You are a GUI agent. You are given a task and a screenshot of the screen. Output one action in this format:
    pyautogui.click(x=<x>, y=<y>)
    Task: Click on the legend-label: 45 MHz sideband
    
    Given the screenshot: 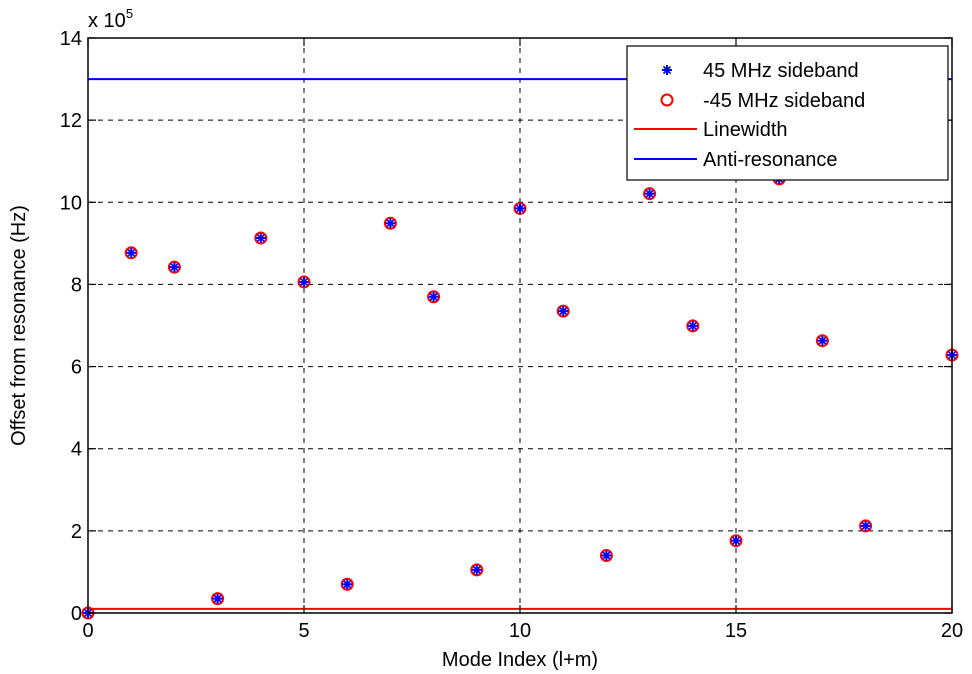 What is the action you would take?
    pyautogui.click(x=781, y=71)
    